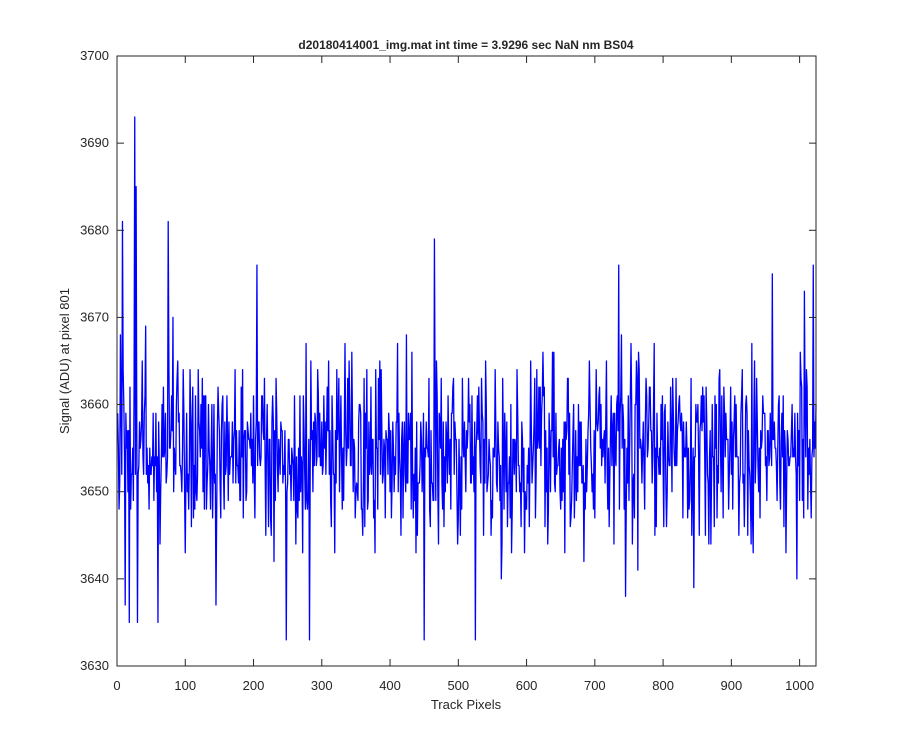 Image resolution: width=900 pixels, height=750 pixels. I want to click on x-tick-label: 900, so click(732, 685).